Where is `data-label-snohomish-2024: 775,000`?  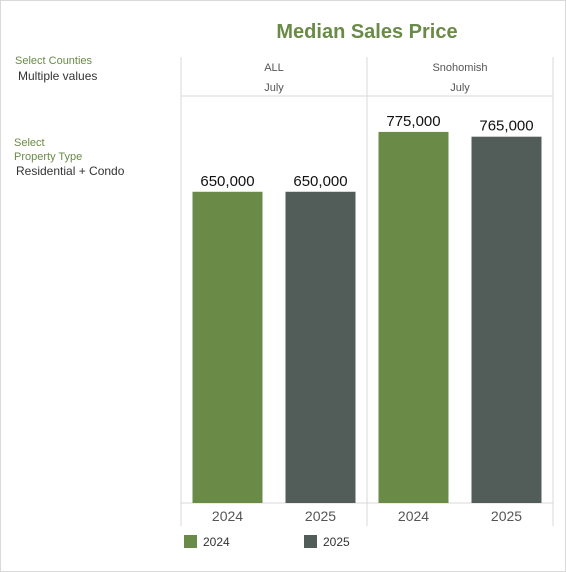
data-label-snohomish-2024: 775,000 is located at coordinates (413, 121).